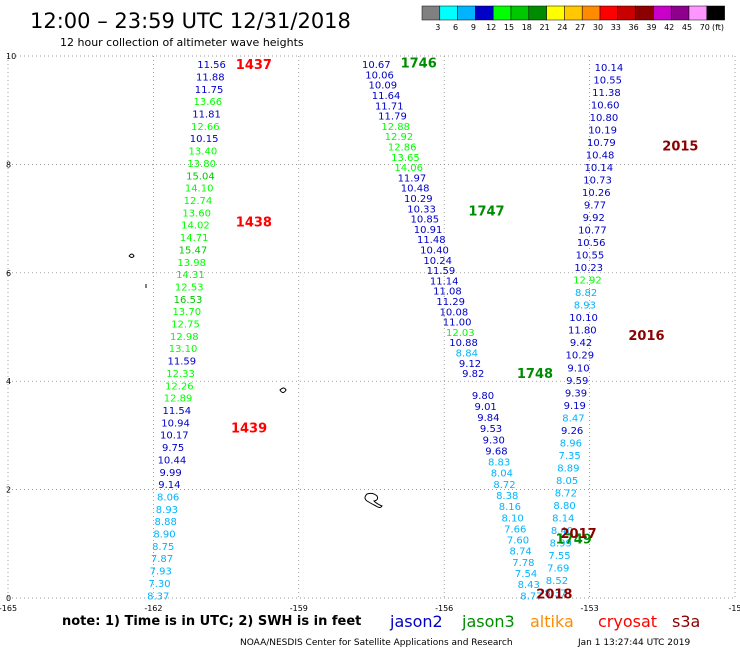 The height and width of the screenshot is (650, 740). What do you see at coordinates (205, 127) in the screenshot?
I see `wave-height-value: 12.66` at bounding box center [205, 127].